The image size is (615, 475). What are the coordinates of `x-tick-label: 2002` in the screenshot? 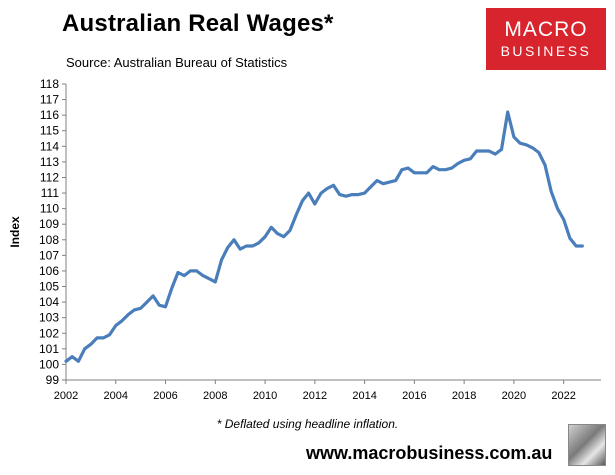 It's located at (66, 396).